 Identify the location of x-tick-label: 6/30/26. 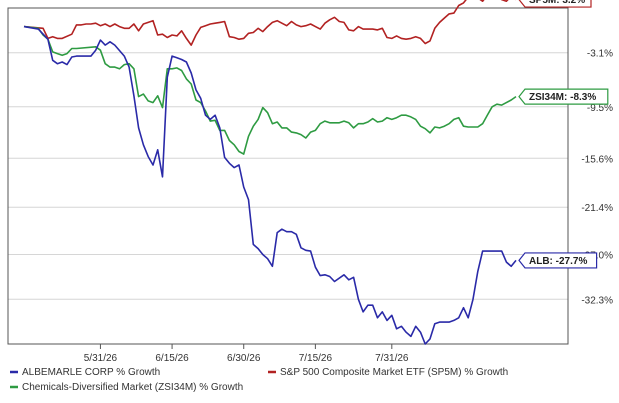
(244, 358).